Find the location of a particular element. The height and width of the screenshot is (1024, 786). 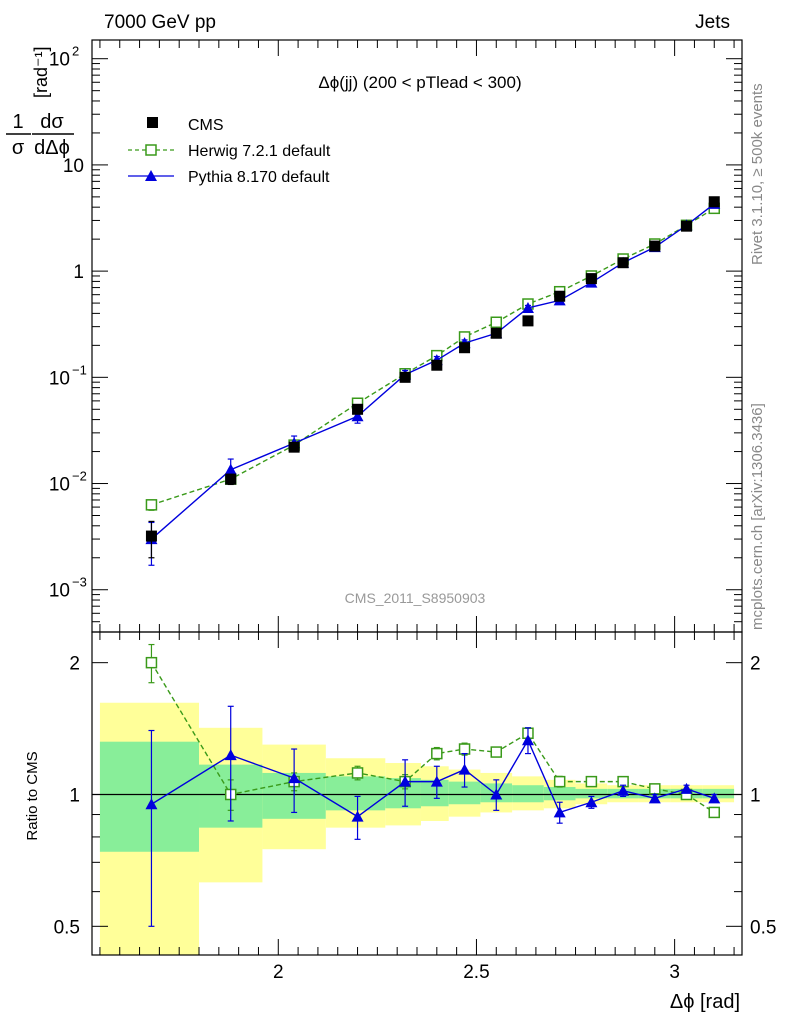

legend-herwig-label: Herwig 7.2.1 default is located at coordinates (259, 151).